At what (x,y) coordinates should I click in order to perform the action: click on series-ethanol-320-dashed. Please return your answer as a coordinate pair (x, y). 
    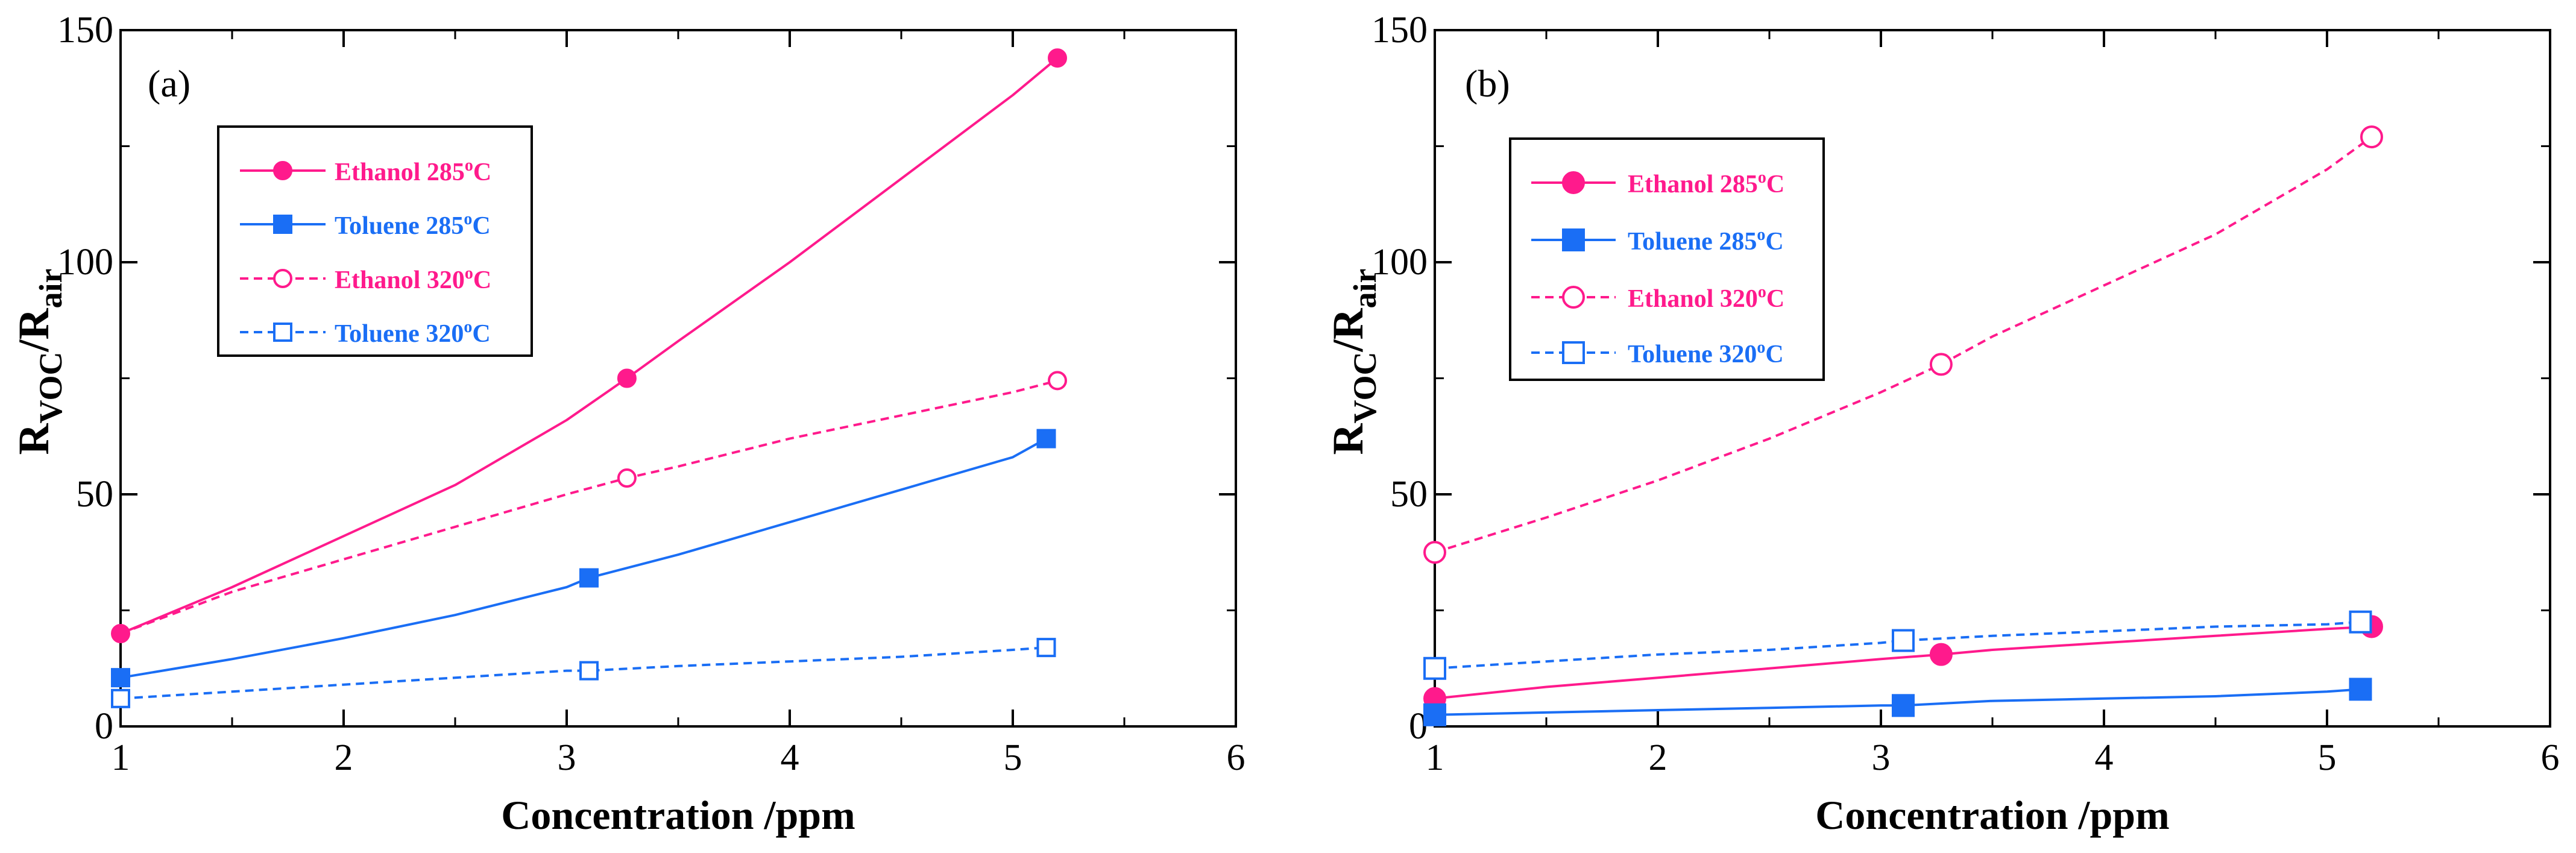
    Looking at the image, I should click on (593, 503).